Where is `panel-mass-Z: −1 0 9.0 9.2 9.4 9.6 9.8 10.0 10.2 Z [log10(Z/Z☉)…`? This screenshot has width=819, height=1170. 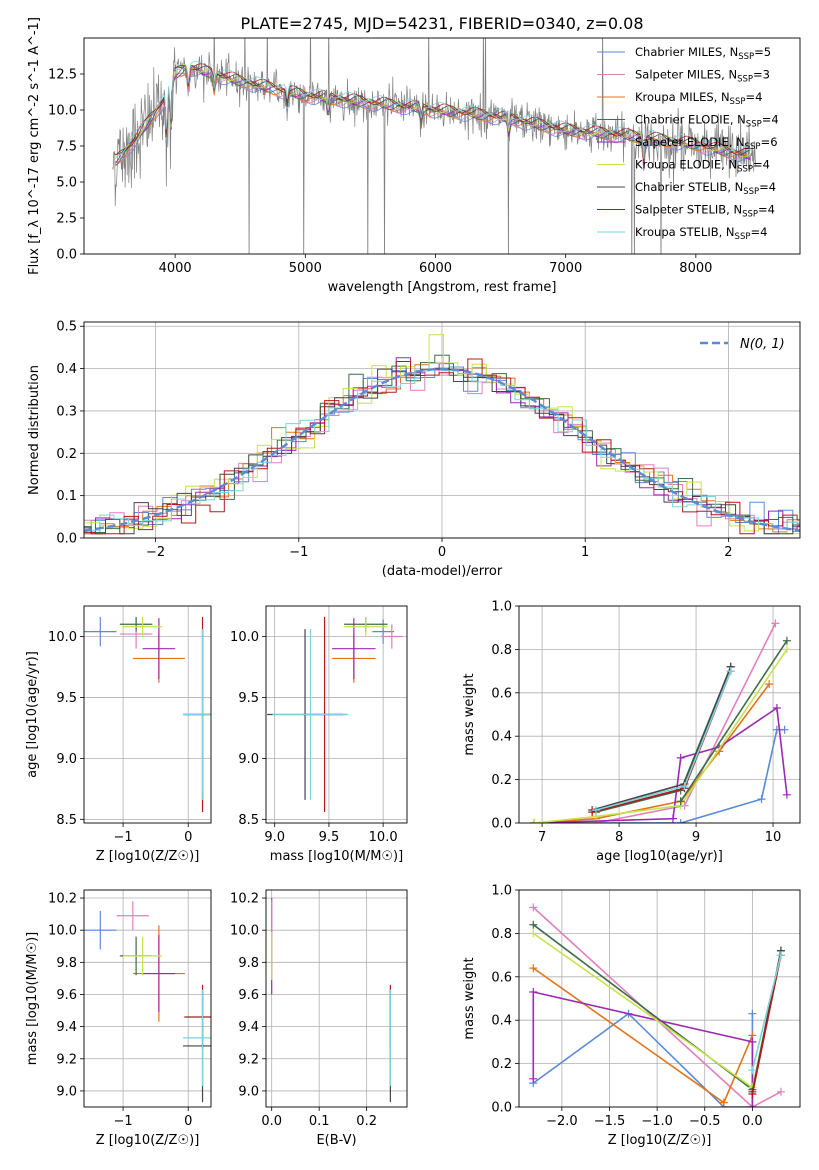 panel-mass-Z: −1 0 9.0 9.2 9.4 9.6 9.8 10.0 10.2 Z [log10(Z/Z☉)… is located at coordinates (118, 1018).